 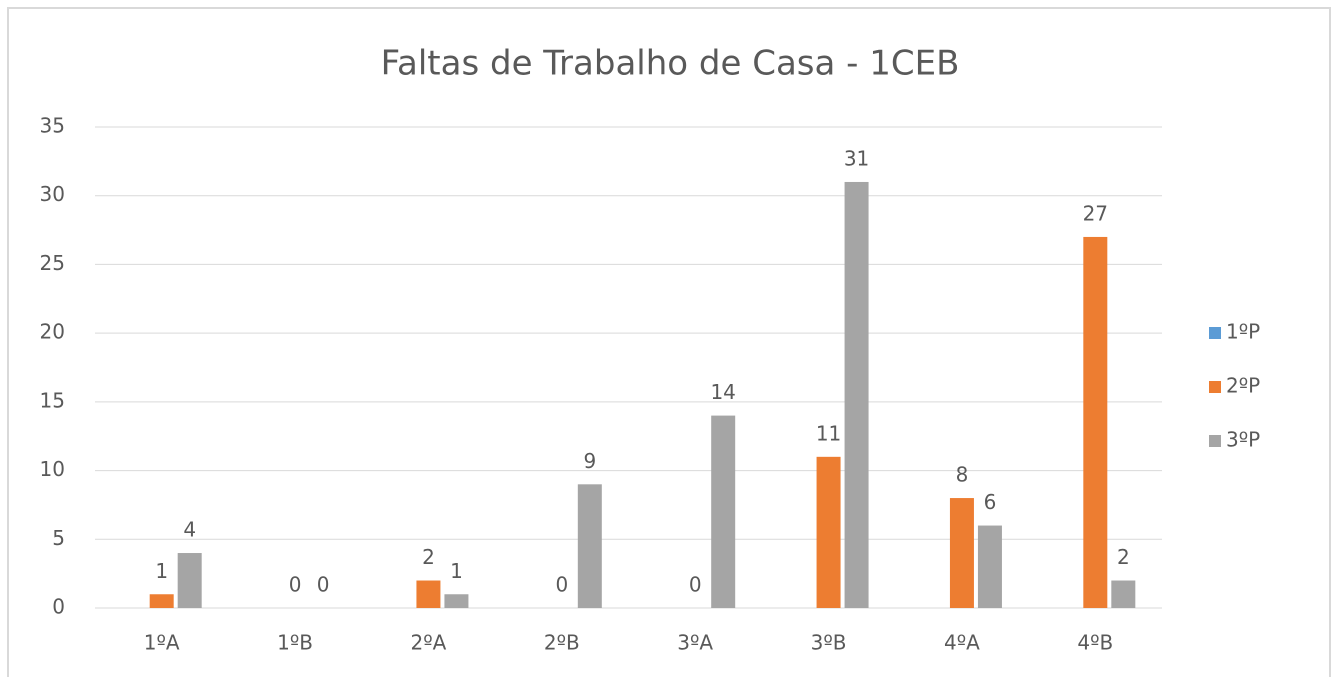 What do you see at coordinates (52, 400) in the screenshot?
I see `y-tick-label: 15` at bounding box center [52, 400].